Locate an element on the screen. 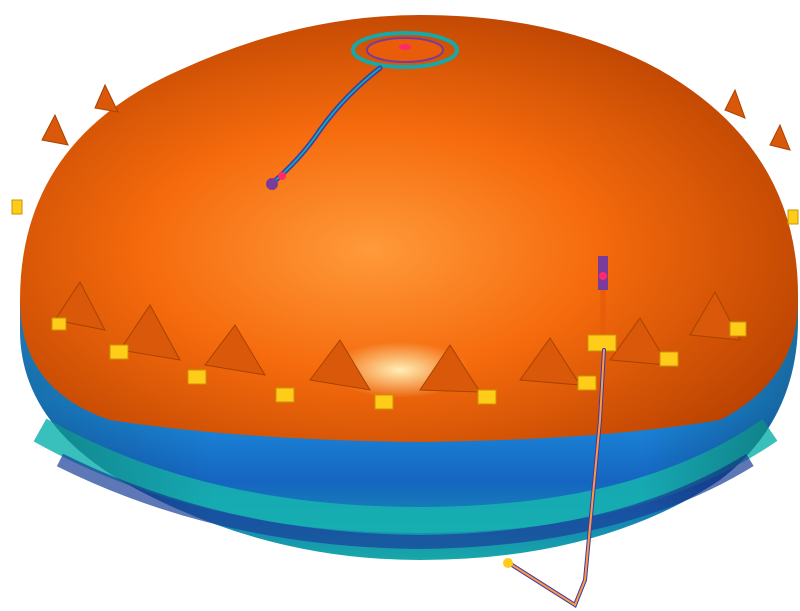 The image size is (800, 611). side-pole is located at coordinates (560, 432).